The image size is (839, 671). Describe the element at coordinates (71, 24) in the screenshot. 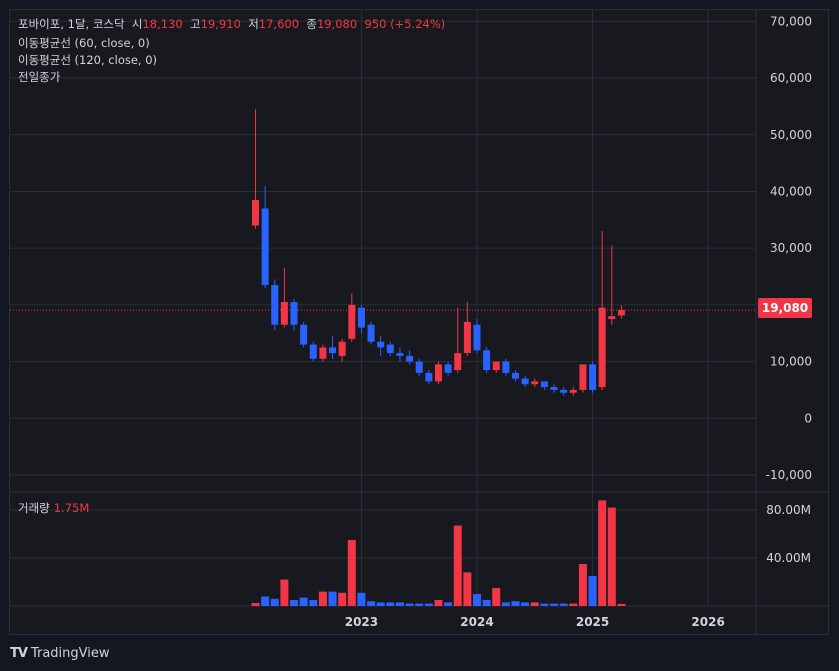

I see `symbol-info: 포바이포, 1달, 코스닥` at that location.